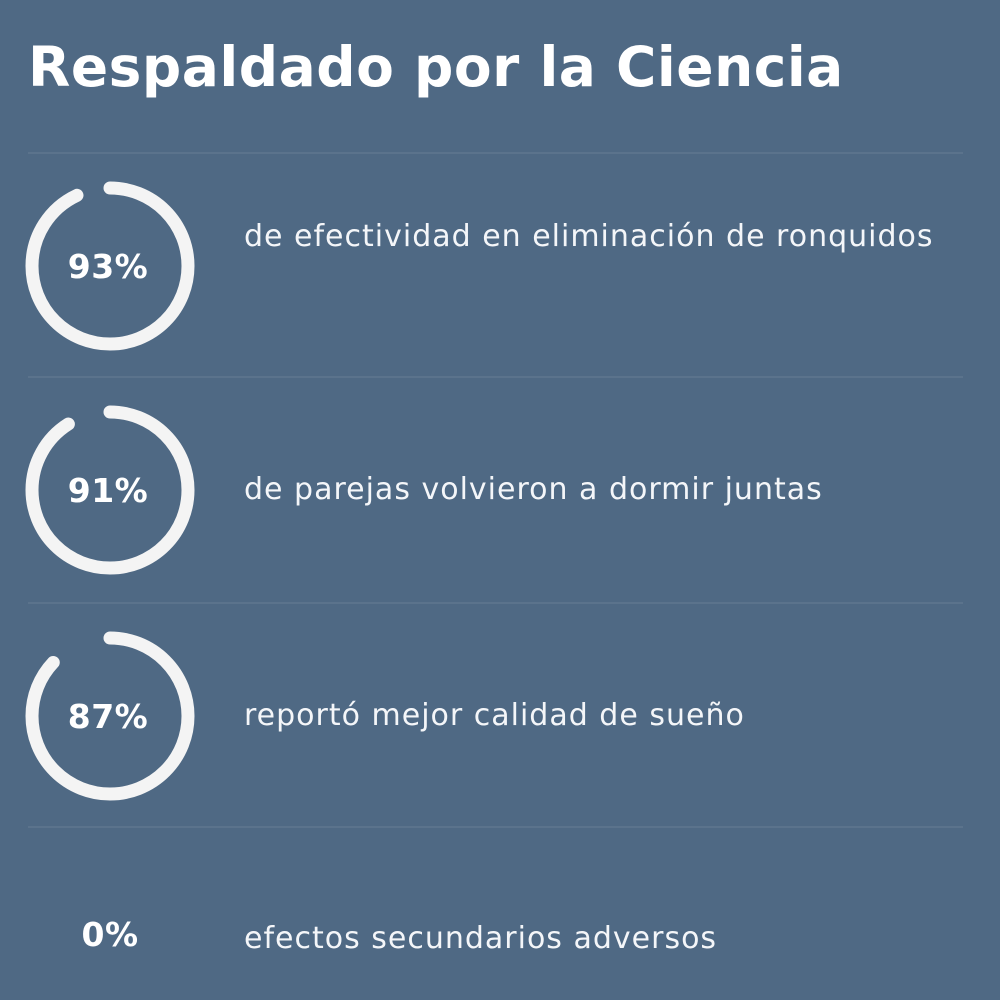 This screenshot has width=1000, height=1000. I want to click on stat-row-side-effects: 0% efectos secundarios adversos, so click(500, 940).